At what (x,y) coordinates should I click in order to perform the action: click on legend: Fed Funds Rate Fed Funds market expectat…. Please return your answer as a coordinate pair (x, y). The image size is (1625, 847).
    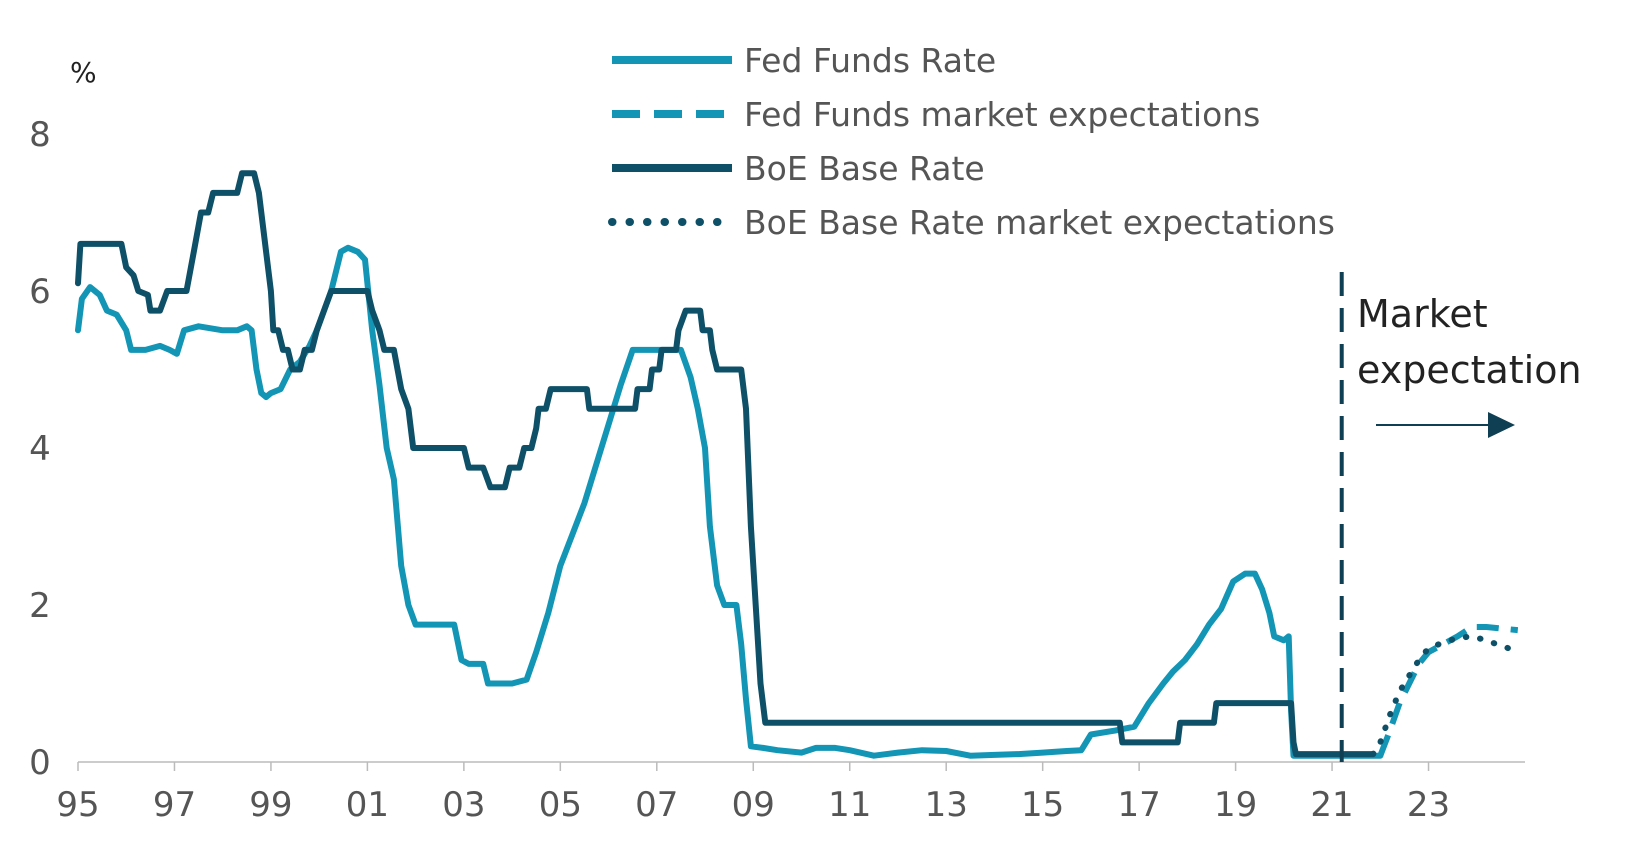
    Looking at the image, I should click on (971, 141).